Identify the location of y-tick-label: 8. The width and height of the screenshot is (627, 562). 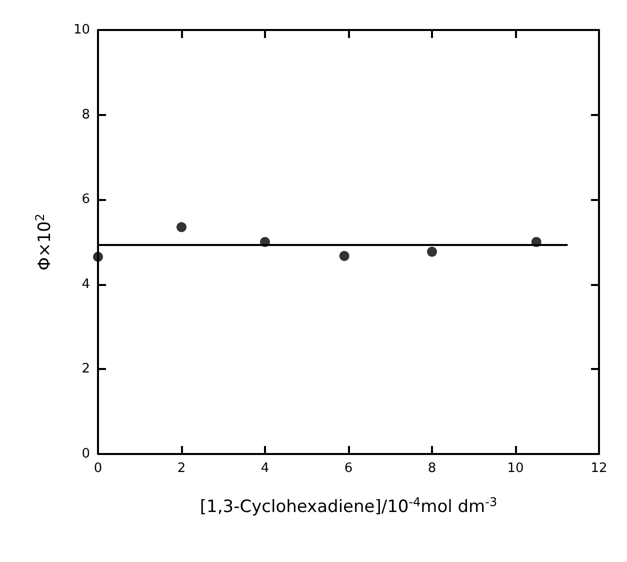
(86, 114).